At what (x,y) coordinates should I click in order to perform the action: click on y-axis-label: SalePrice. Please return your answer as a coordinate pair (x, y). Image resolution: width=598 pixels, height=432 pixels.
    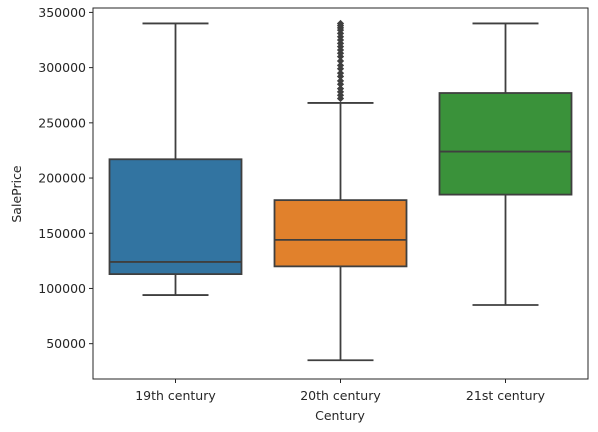
    Looking at the image, I should click on (16, 194).